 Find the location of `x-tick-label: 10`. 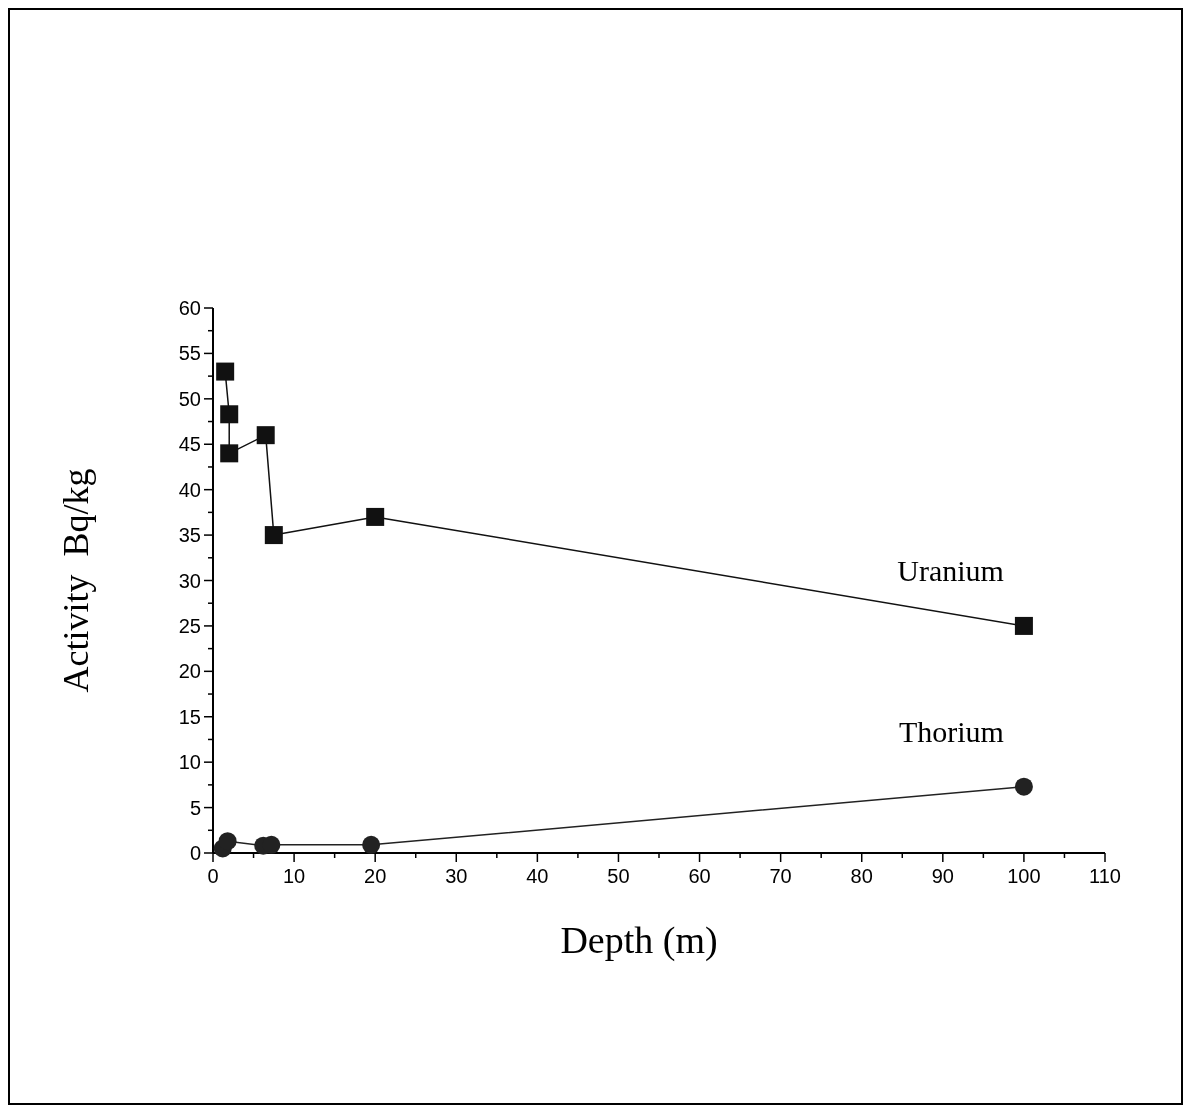

x-tick-label: 10 is located at coordinates (294, 876).